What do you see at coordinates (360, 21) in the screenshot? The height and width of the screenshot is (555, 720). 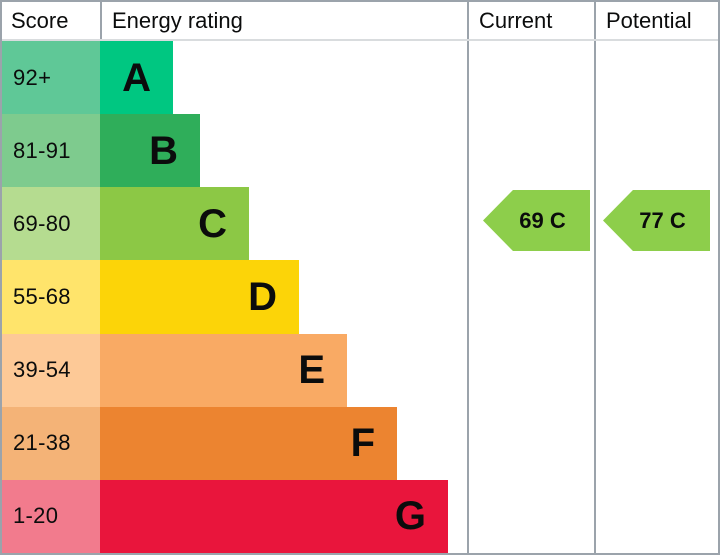 I see `chart-header: Score Energy rating Current Potential` at bounding box center [360, 21].